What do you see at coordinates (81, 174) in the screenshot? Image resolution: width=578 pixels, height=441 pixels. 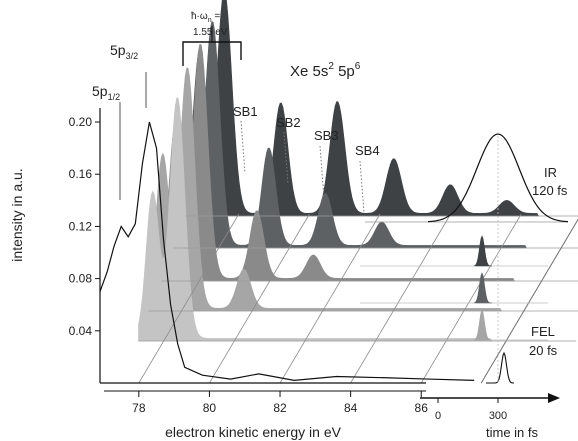 I see `y-tick-label-0.16: 0.16` at bounding box center [81, 174].